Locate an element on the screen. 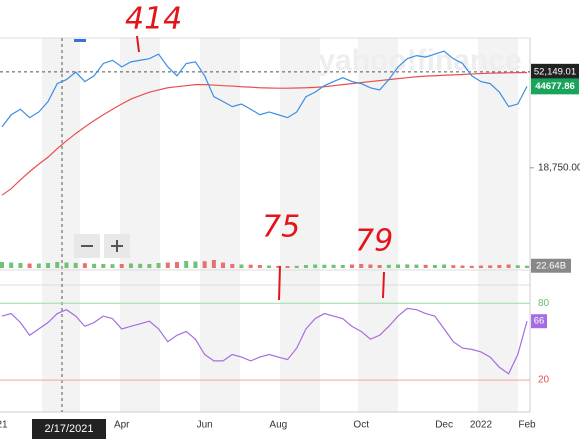 The image size is (580, 445). volume-label: 22.64B is located at coordinates (551, 265).